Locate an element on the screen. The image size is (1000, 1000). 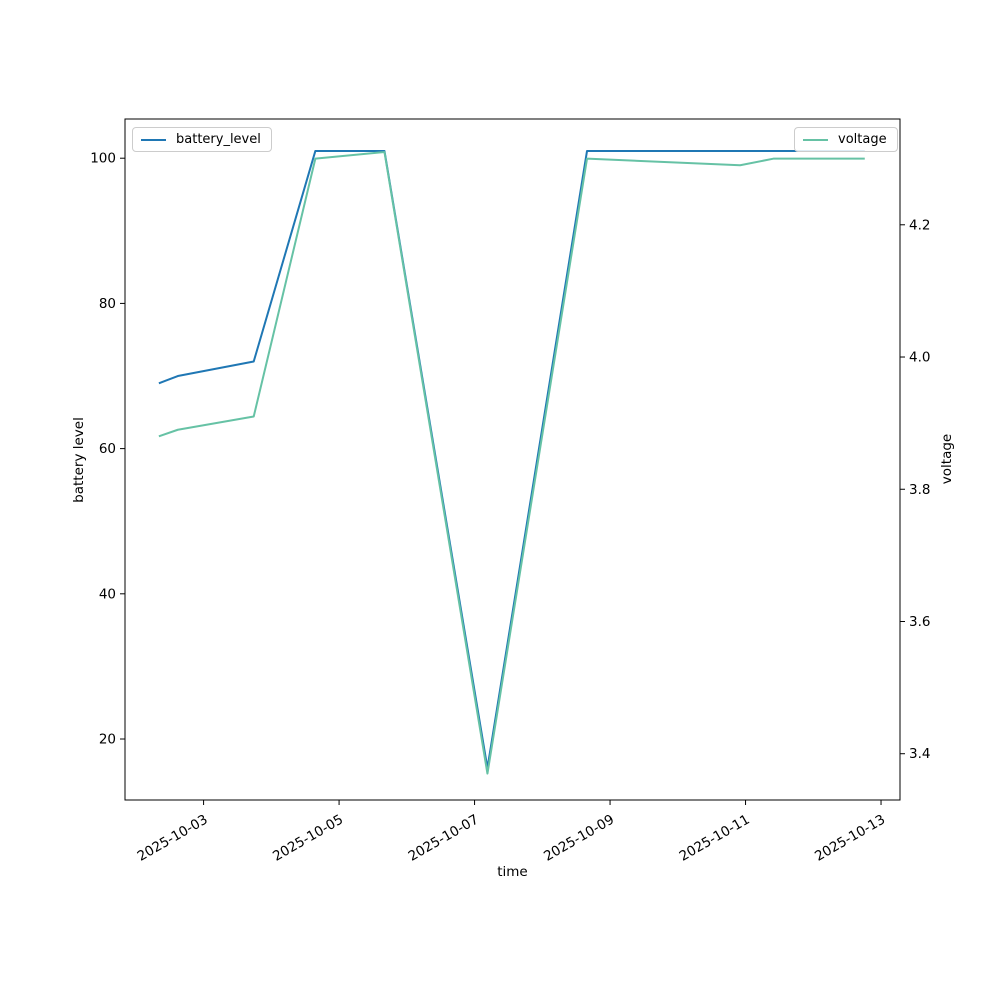
left-tick-label: 20 is located at coordinates (107, 740).